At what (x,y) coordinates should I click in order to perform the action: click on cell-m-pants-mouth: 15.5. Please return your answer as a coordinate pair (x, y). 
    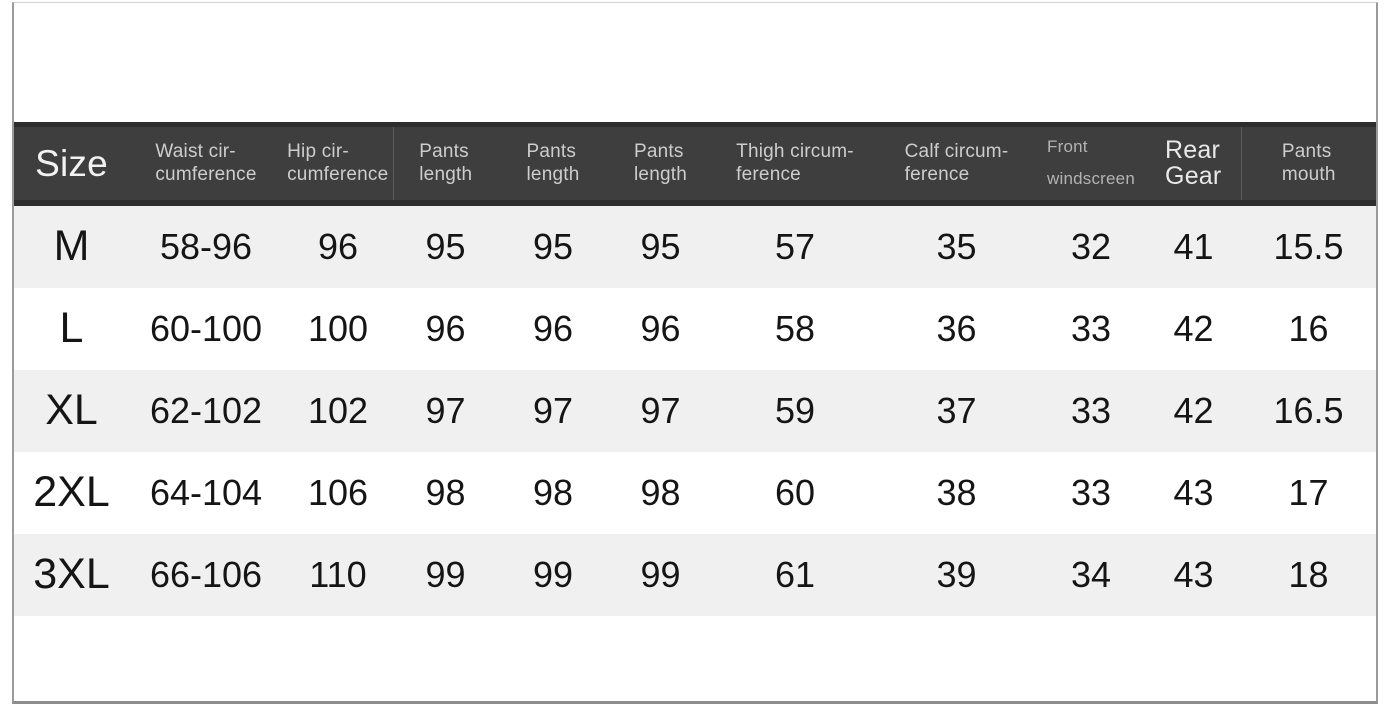
    Looking at the image, I should click on (1308, 246).